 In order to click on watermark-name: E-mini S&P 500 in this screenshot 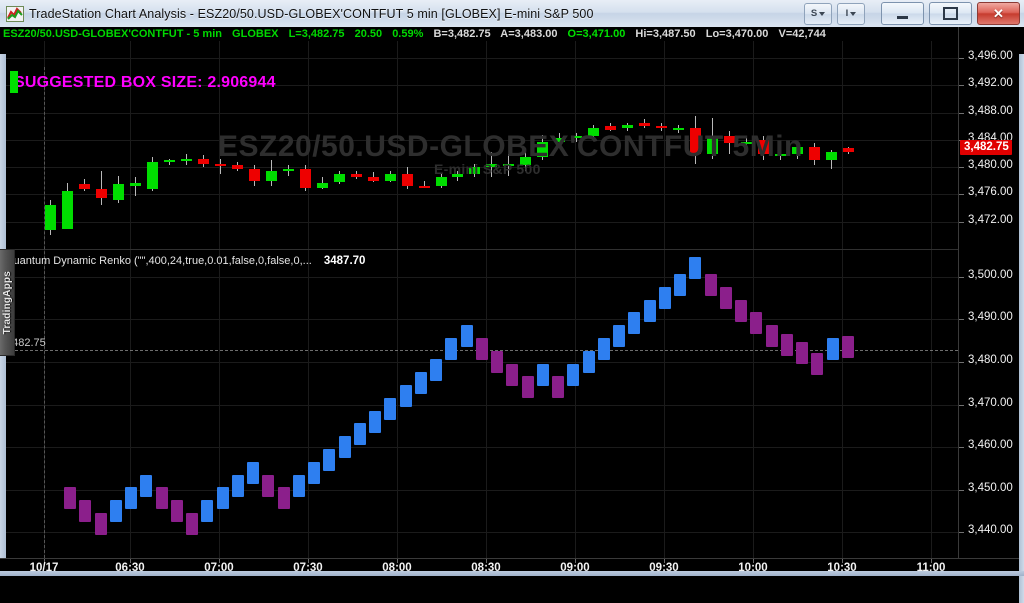, I will do `click(487, 169)`.